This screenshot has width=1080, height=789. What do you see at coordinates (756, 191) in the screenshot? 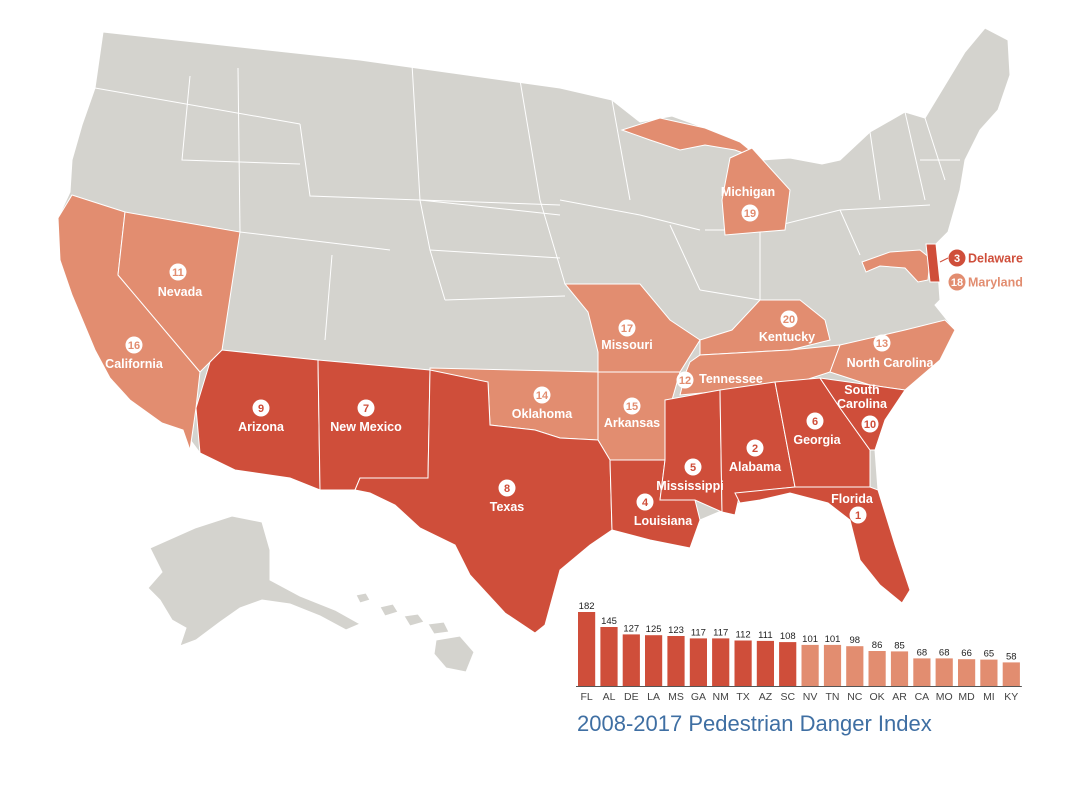
I see `state-shape-michigan-lower` at bounding box center [756, 191].